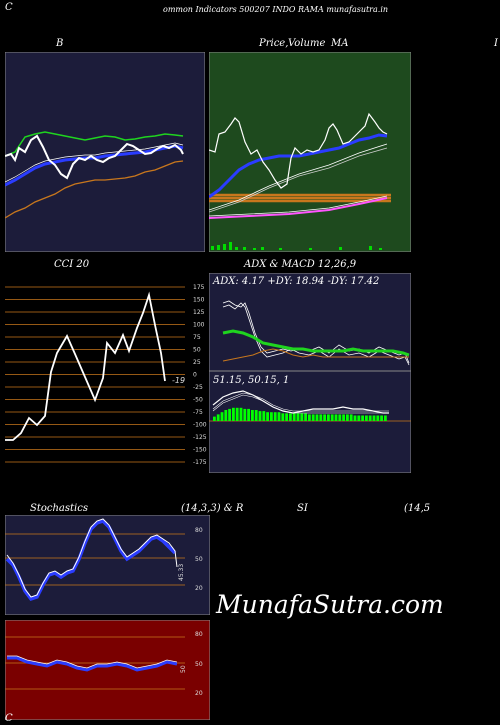 The width and height of the screenshot is (500, 725). Describe the element at coordinates (199, 312) in the screenshot. I see `cci-tick-label: 125` at that location.